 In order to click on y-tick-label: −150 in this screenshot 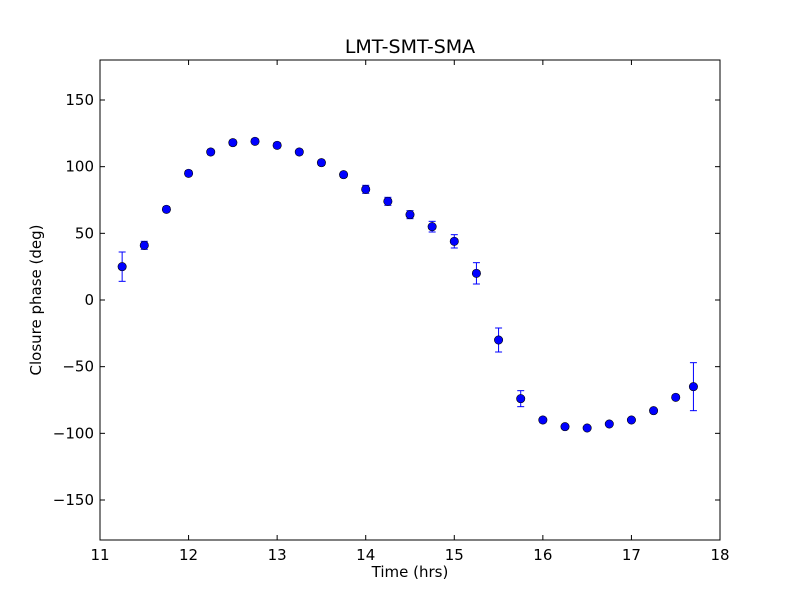, I will do `click(73, 500)`.